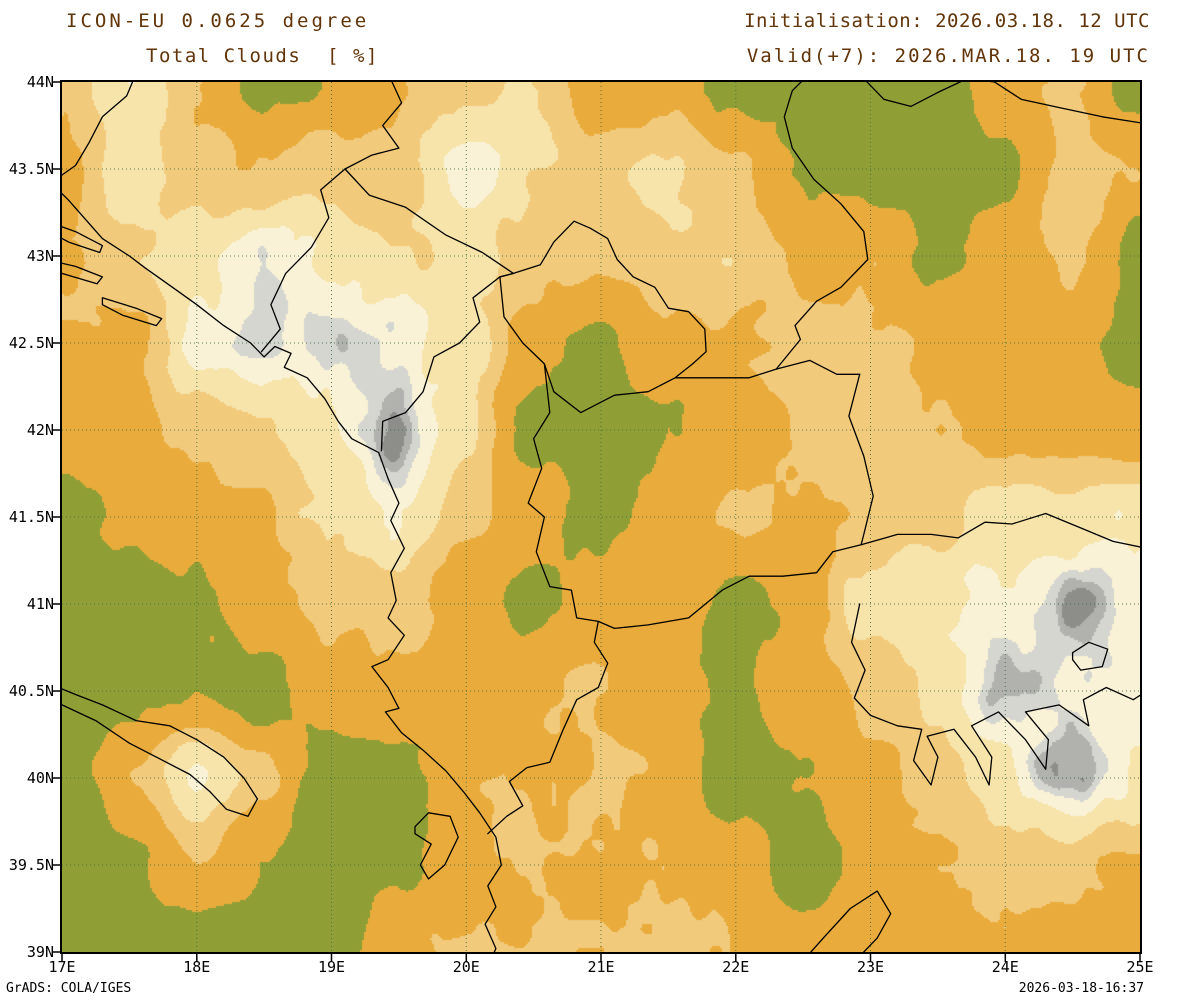 Image resolution: width=1200 pixels, height=1000 pixels. What do you see at coordinates (197, 967) in the screenshot?
I see `lon-tick-label: 18E` at bounding box center [197, 967].